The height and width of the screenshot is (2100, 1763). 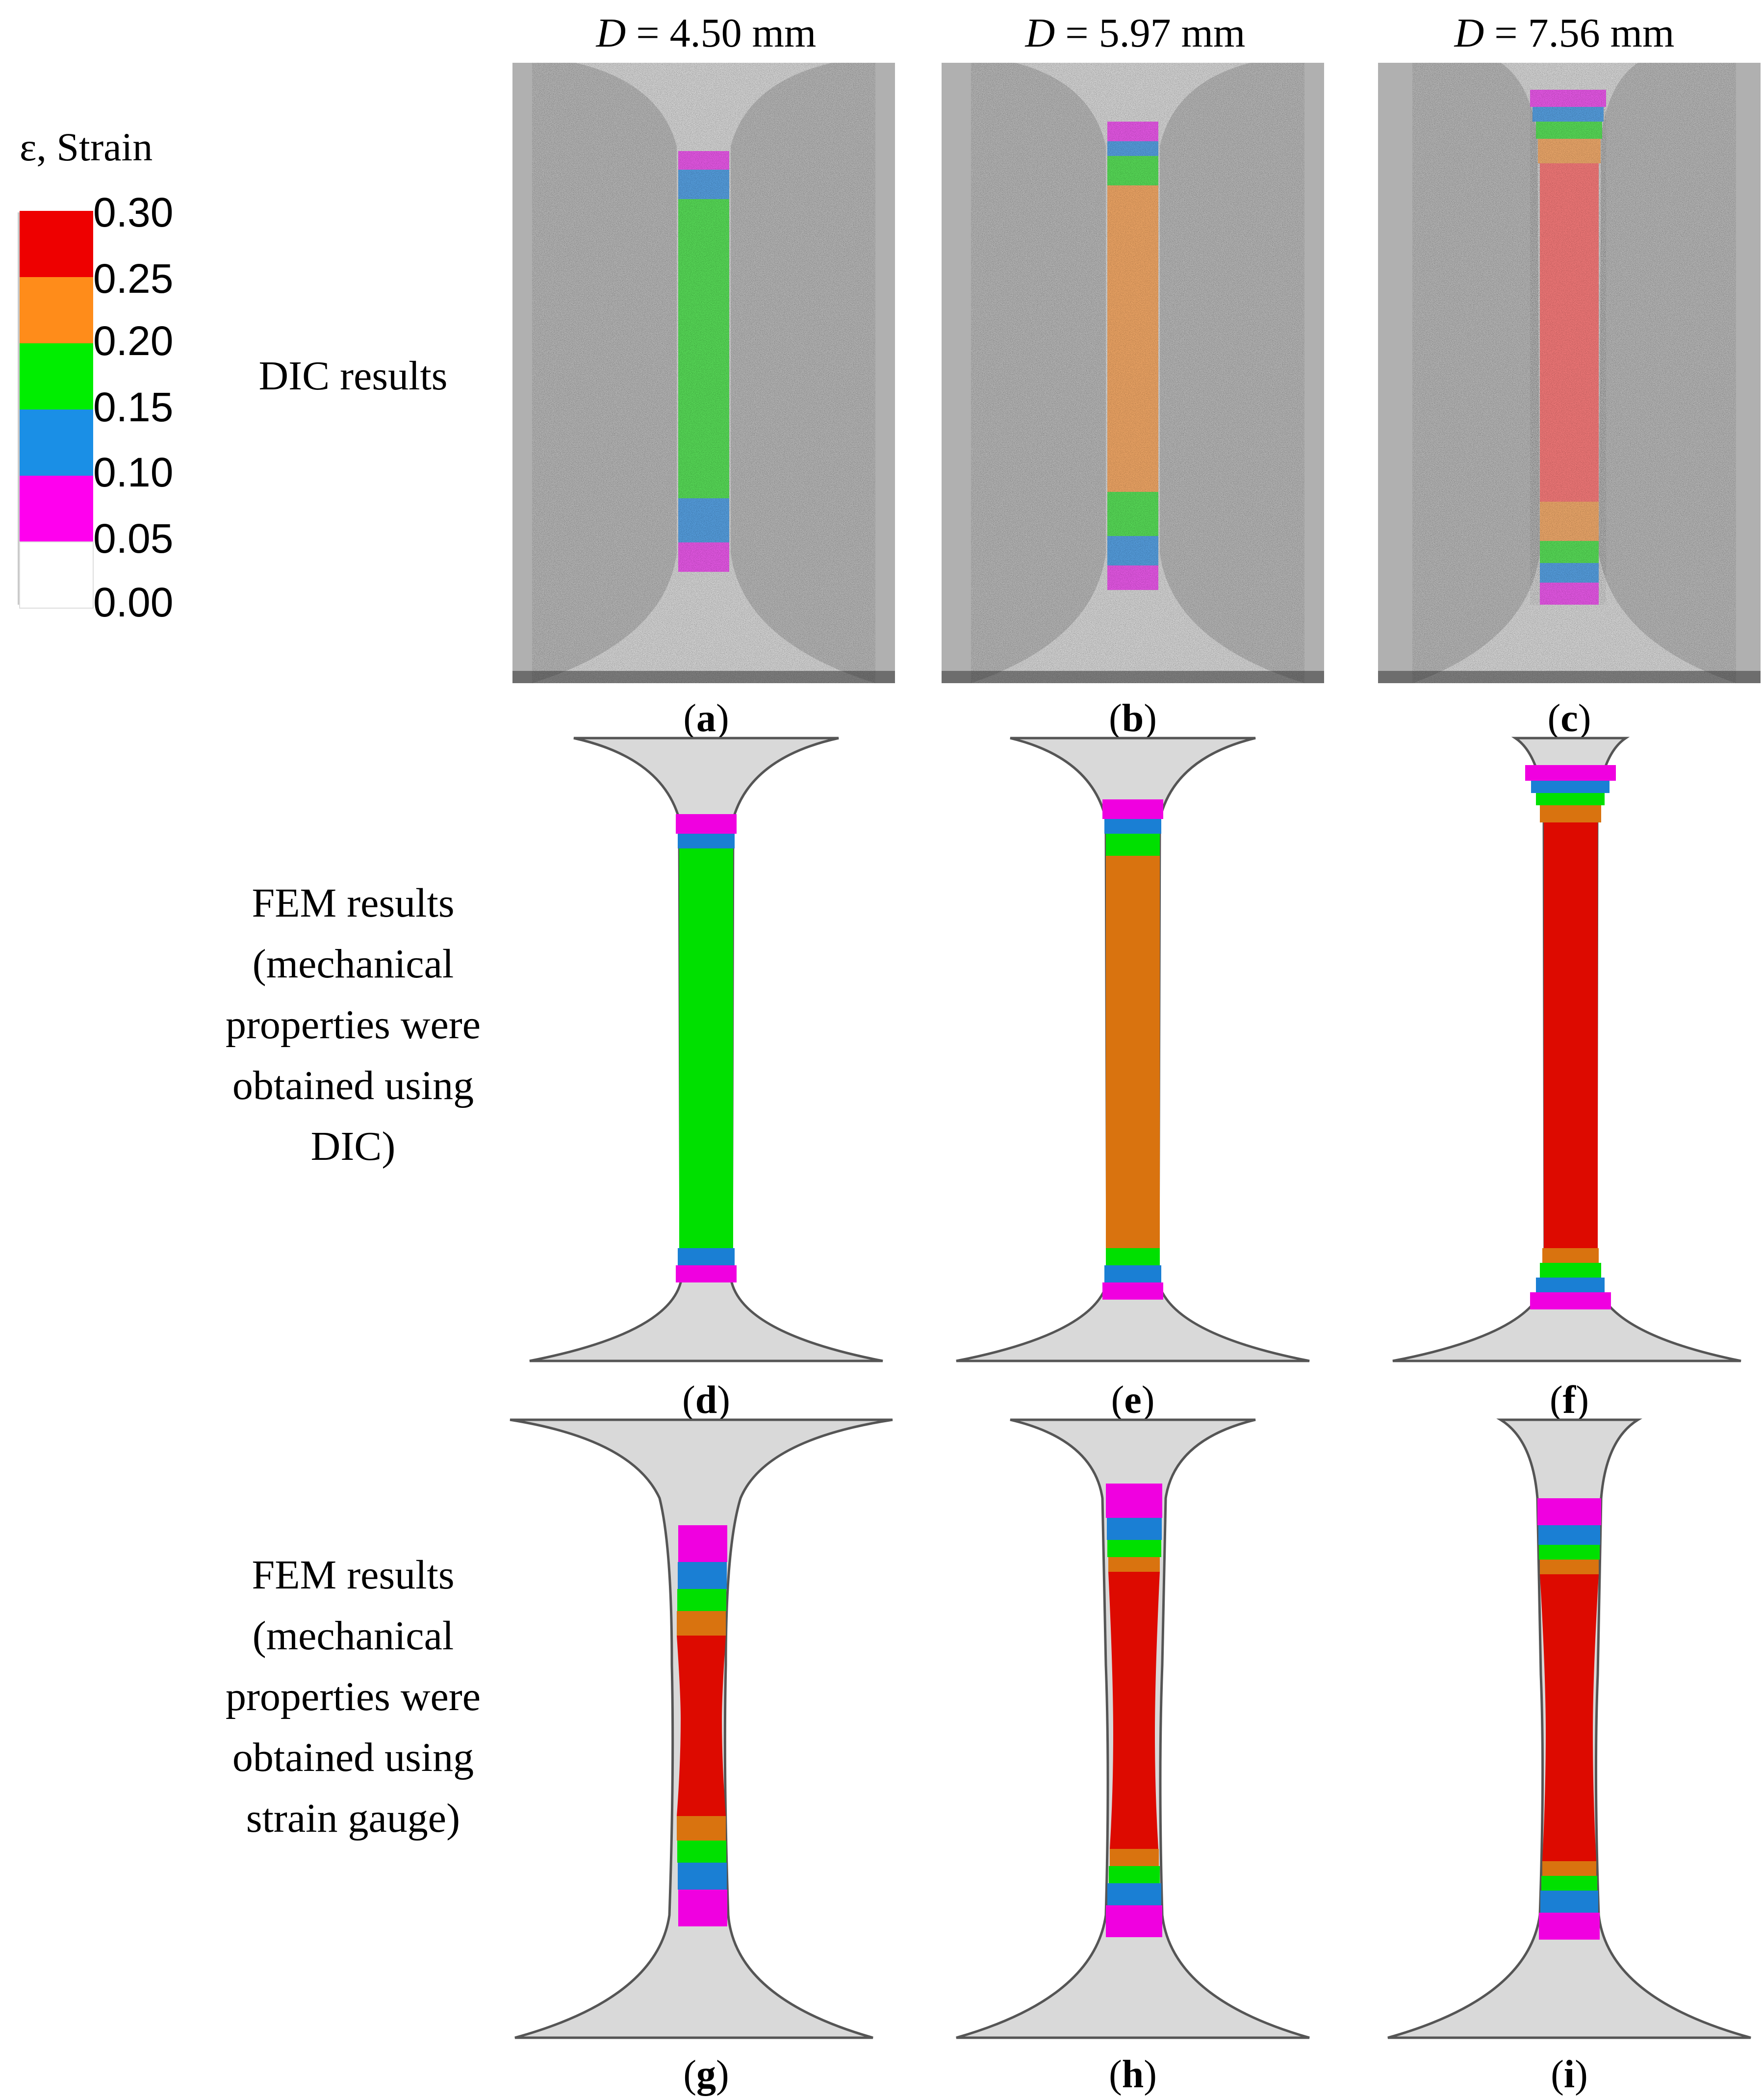 I want to click on panel-label-g: (g), so click(x=706, y=2074).